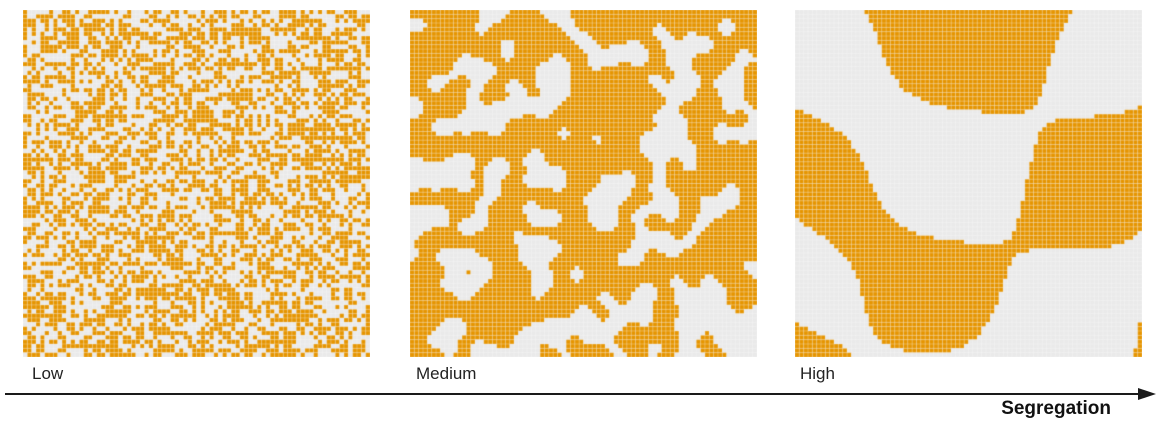 This screenshot has height=425, width=1159. What do you see at coordinates (48, 373) in the screenshot?
I see `panel-label-low: Low` at bounding box center [48, 373].